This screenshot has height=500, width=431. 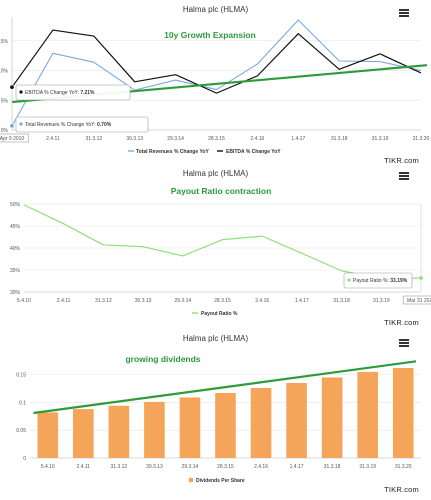 What do you see at coordinates (21, 376) in the screenshot?
I see `y-tick-label: 0.15` at bounding box center [21, 376].